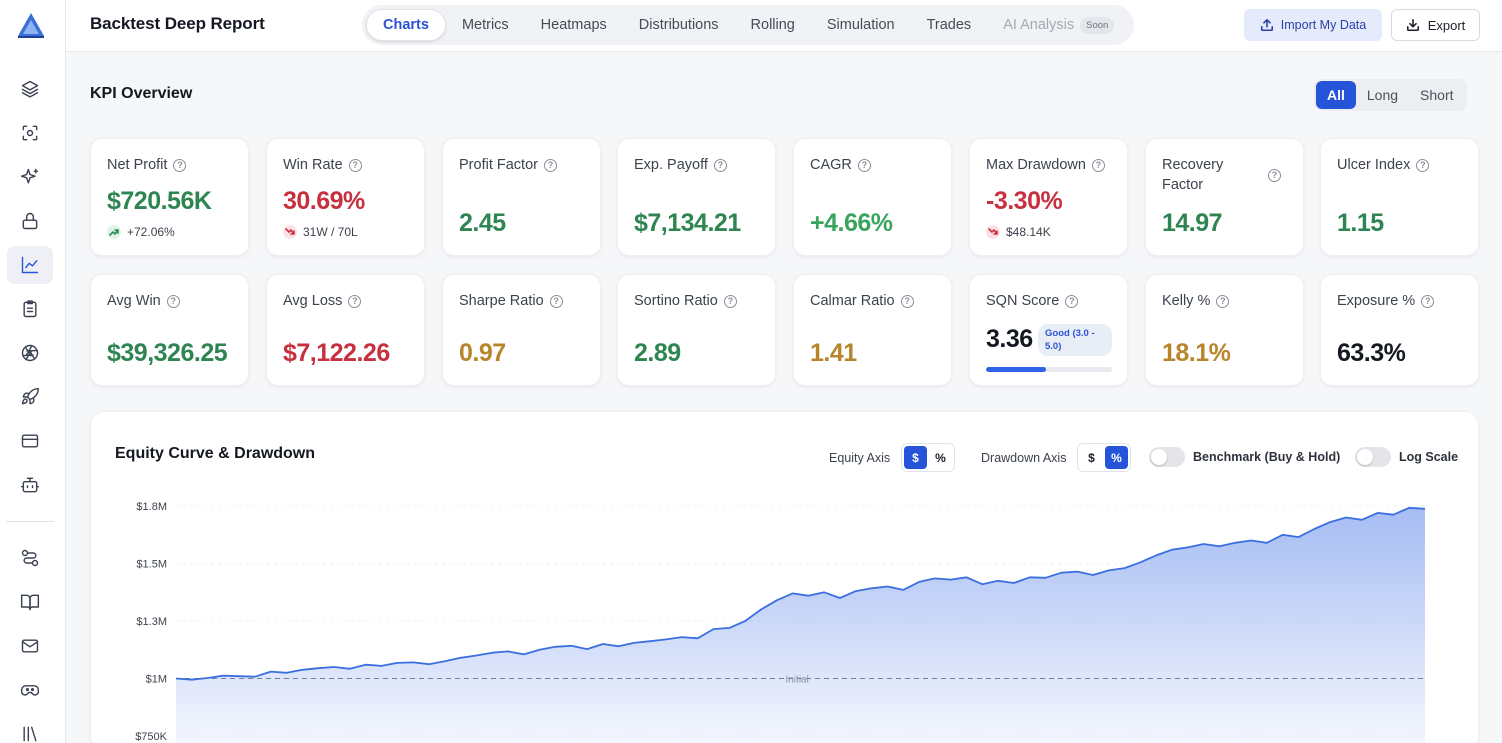 The width and height of the screenshot is (1502, 743). I want to click on kpi-value: $7,122.26, so click(336, 353).